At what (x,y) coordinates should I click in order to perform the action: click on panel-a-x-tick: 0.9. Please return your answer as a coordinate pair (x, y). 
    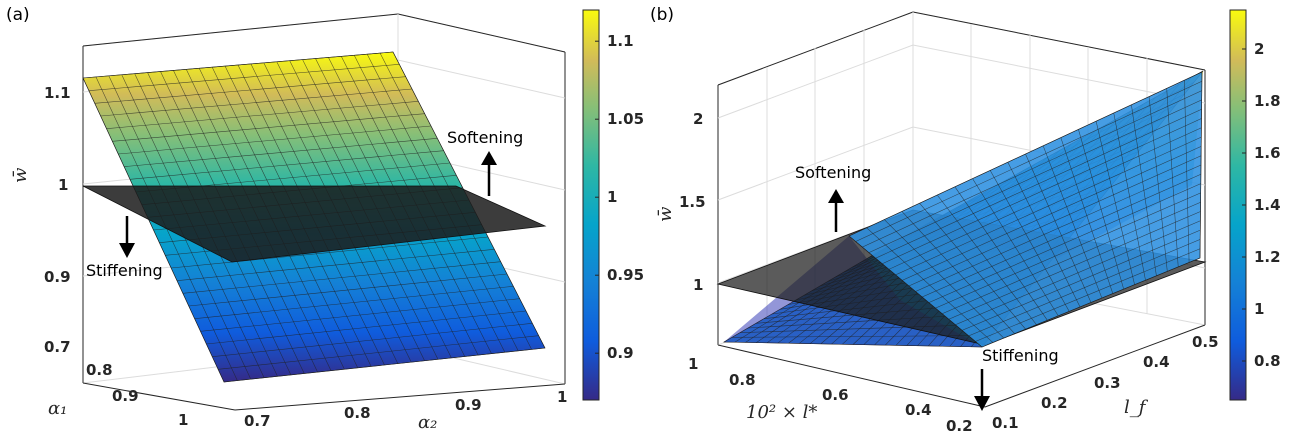
    Looking at the image, I should click on (468, 405).